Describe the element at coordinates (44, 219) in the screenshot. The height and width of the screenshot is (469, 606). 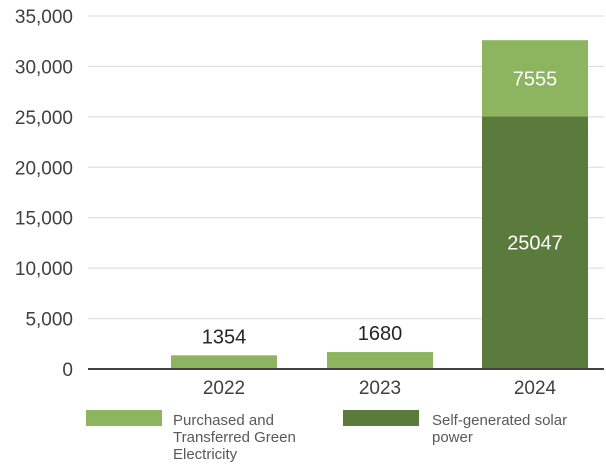
I see `y-tick-label: 15,000` at that location.